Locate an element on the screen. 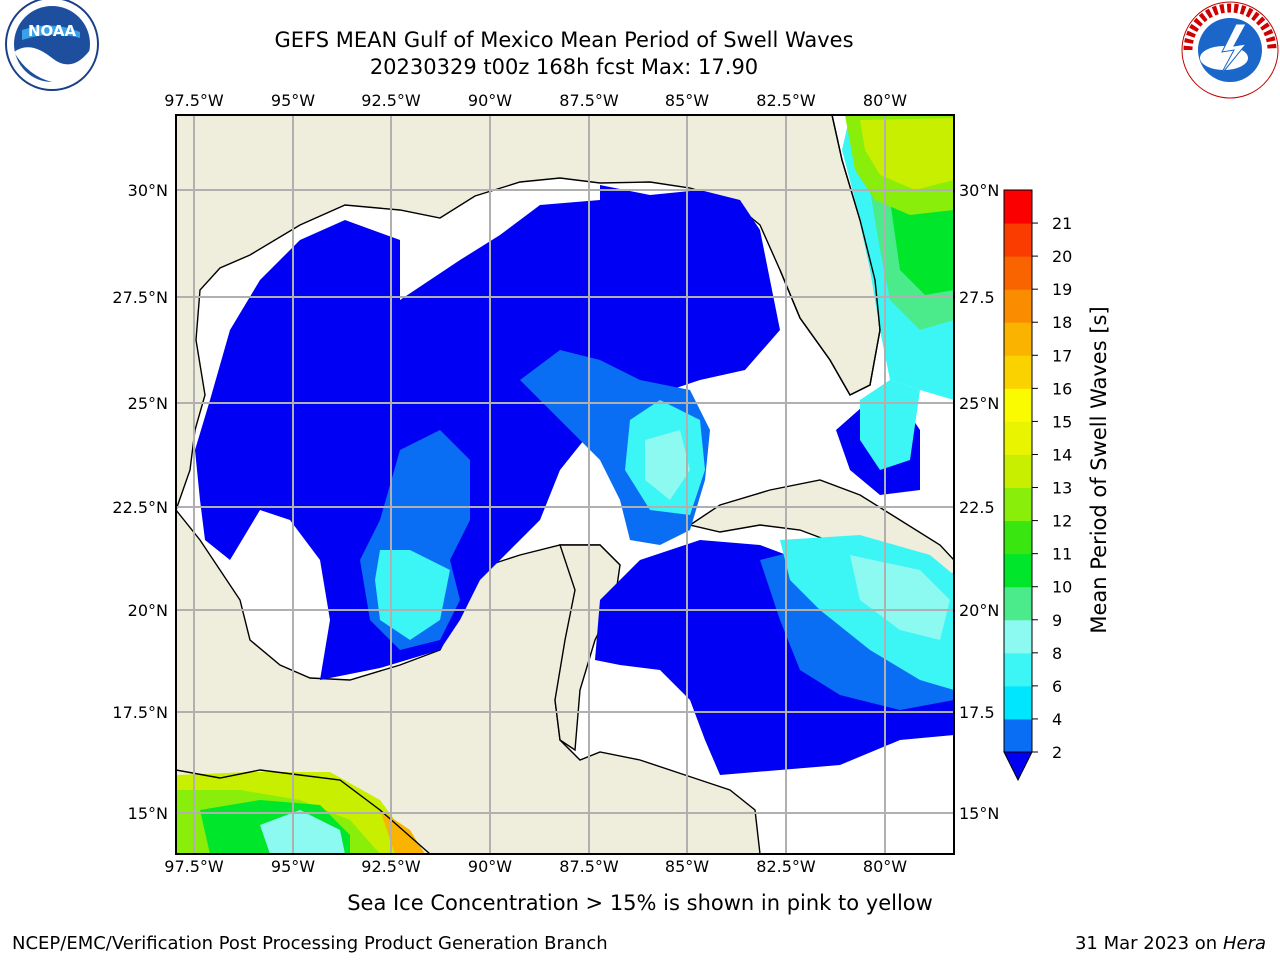  colorbar: 2 4 6 8 9 10 11 12 13 14 15 16 17 18 19 20 21 is located at coordinates (1037, 485).